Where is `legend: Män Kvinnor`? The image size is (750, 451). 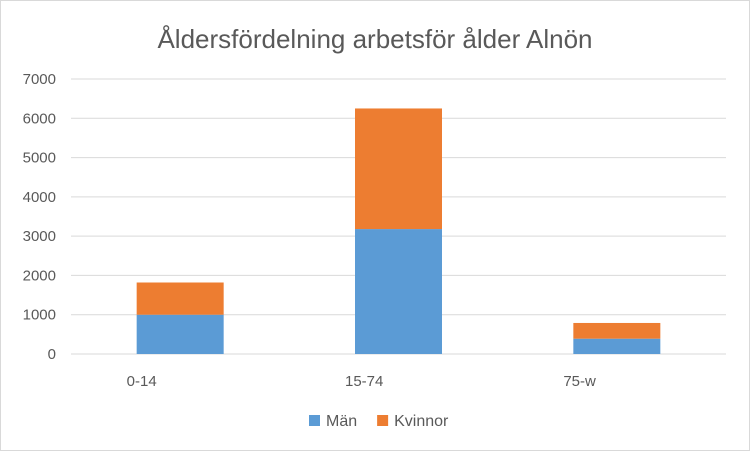 legend: Män Kvinnor is located at coordinates (379, 421).